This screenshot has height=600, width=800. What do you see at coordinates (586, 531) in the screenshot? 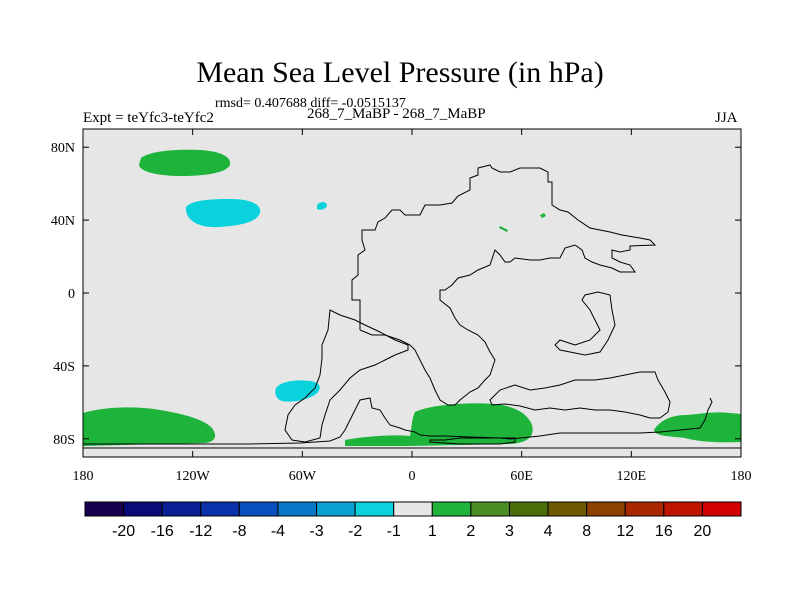
I see `colorbar-label: 8` at bounding box center [586, 531].